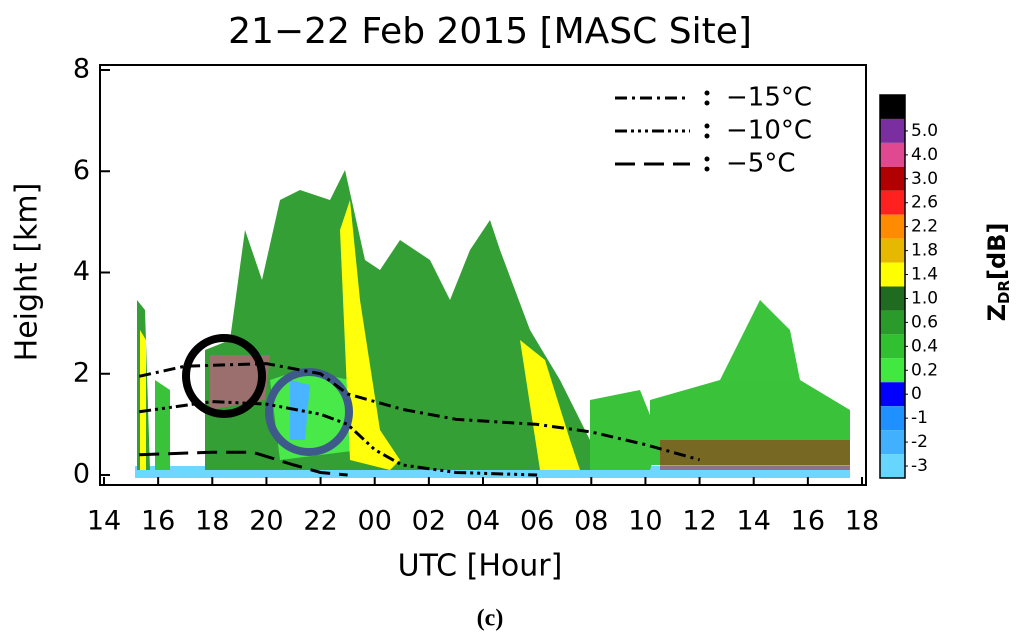  I want to click on colorbar-tick-label: 0.6, so click(924, 322).